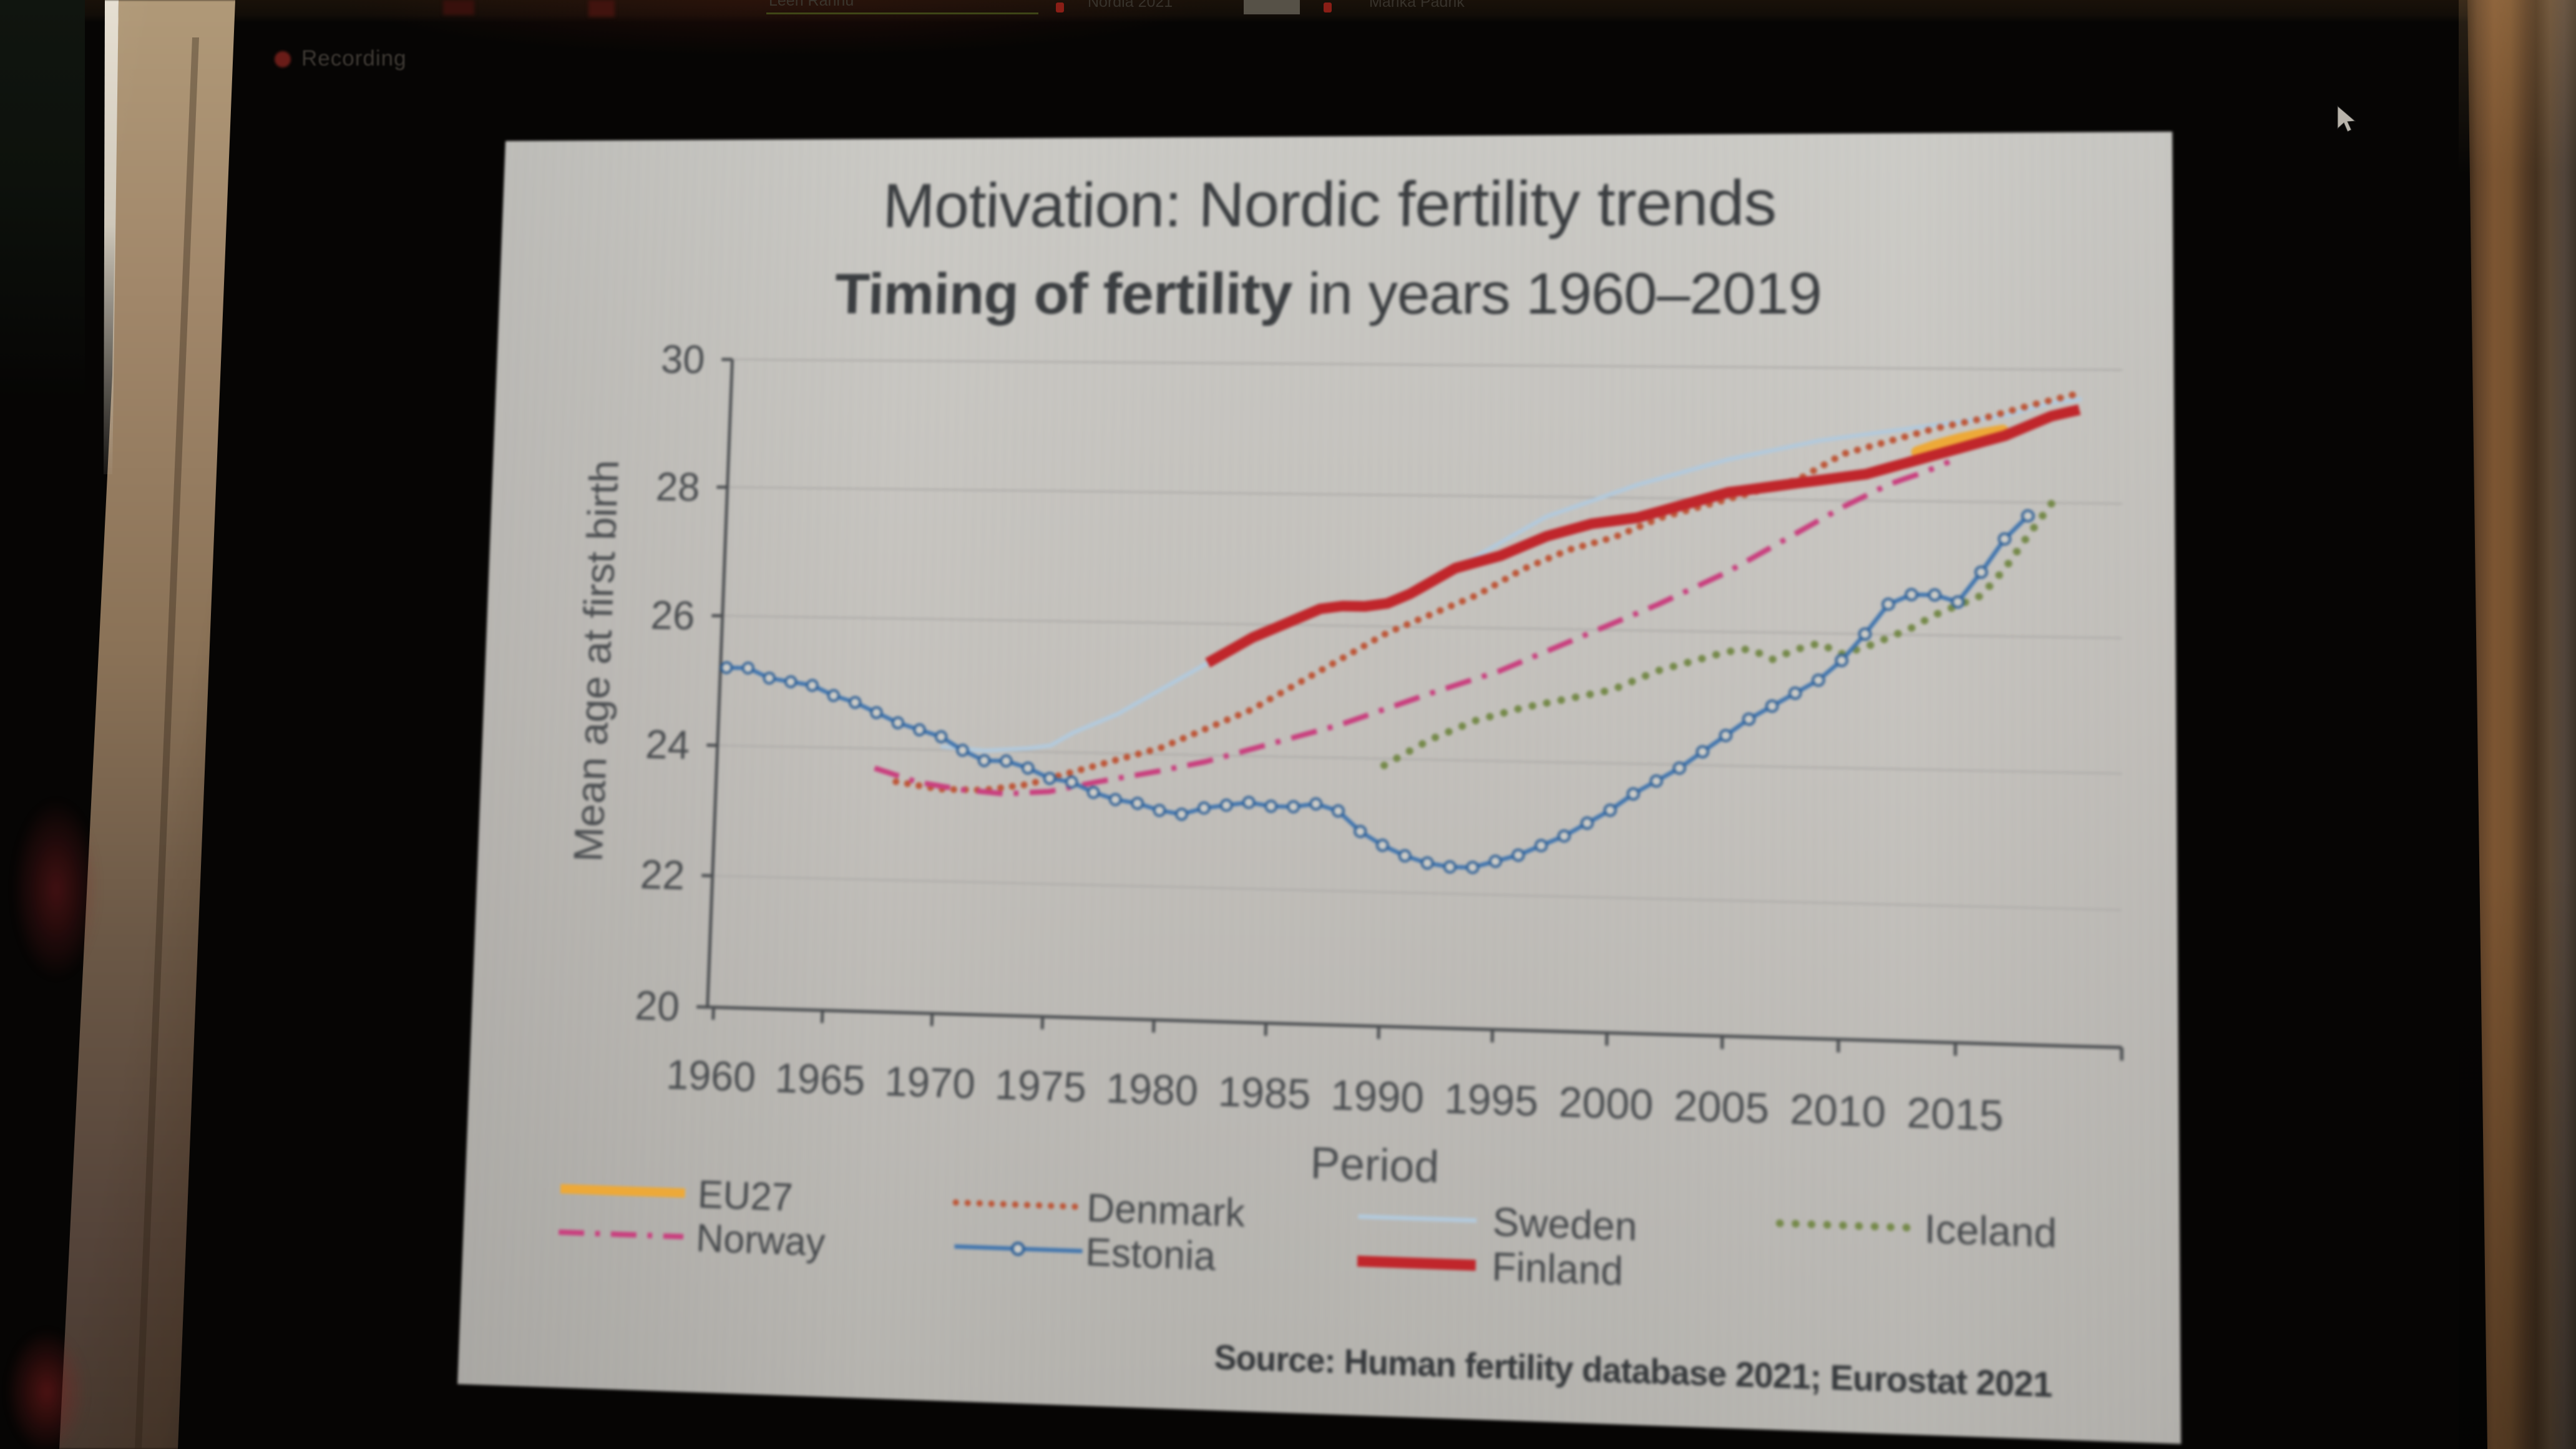 This screenshot has width=2576, height=1449. I want to click on svg-text: 1980, so click(1151, 1090).